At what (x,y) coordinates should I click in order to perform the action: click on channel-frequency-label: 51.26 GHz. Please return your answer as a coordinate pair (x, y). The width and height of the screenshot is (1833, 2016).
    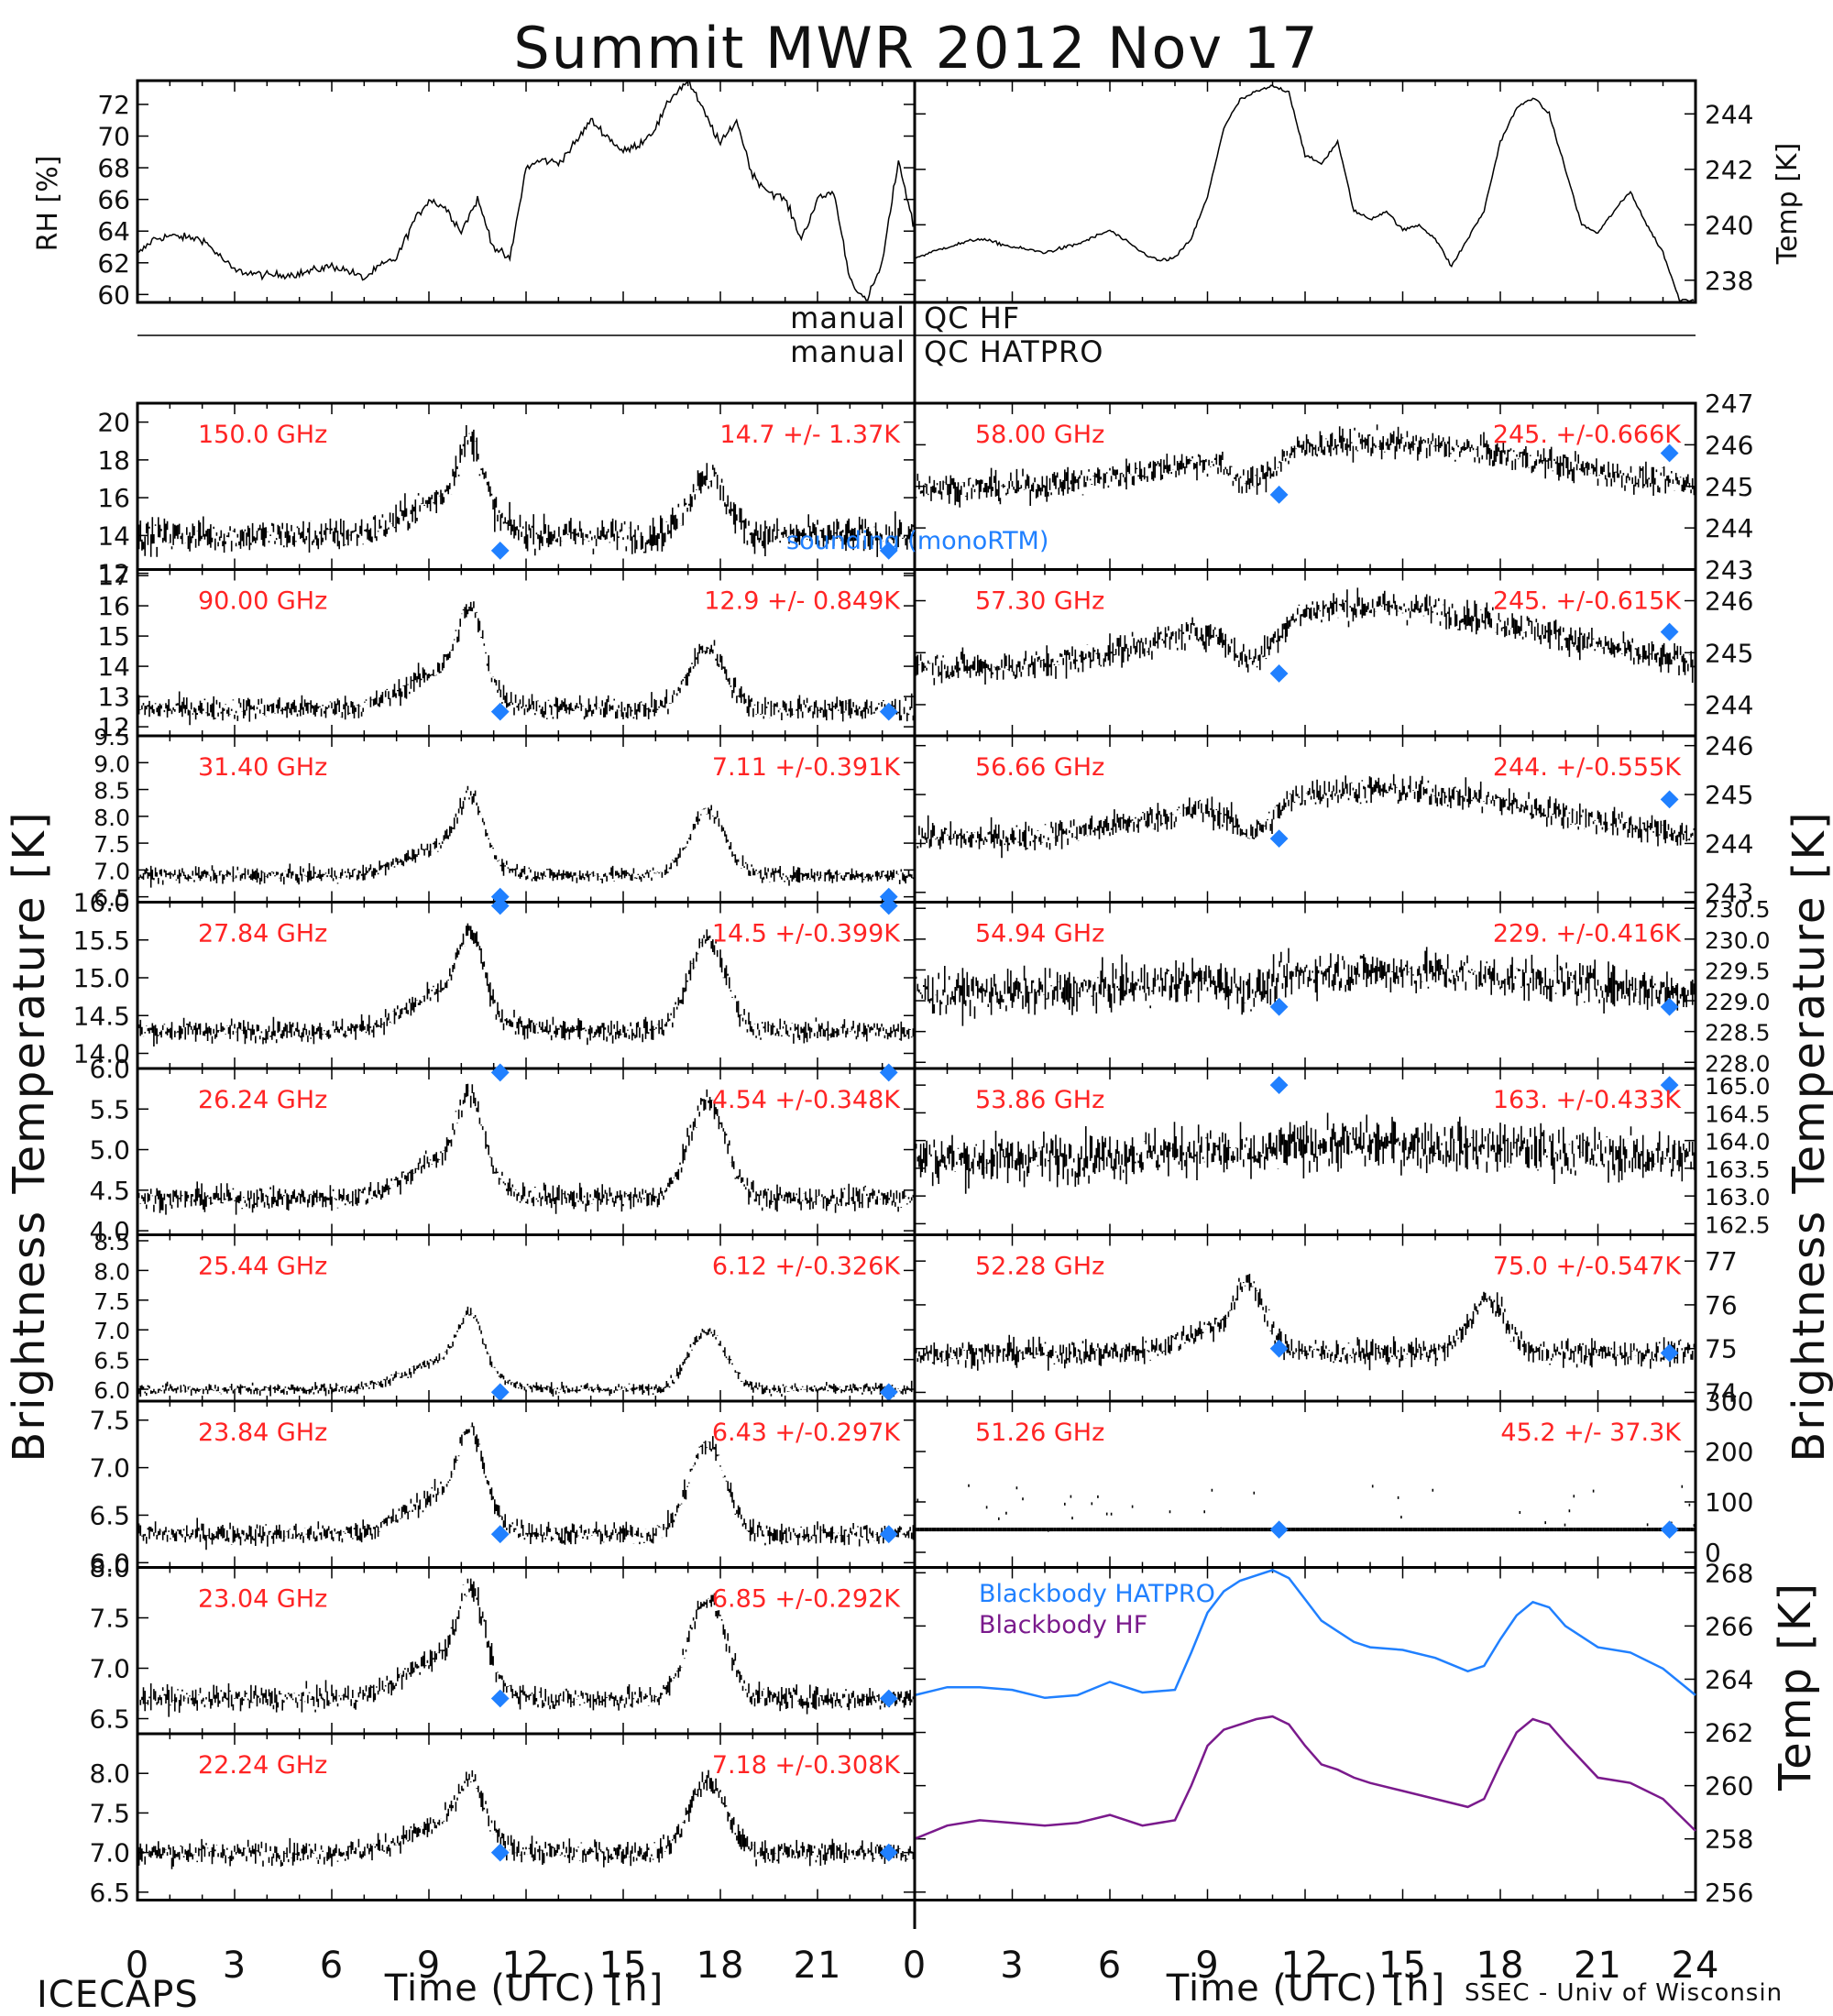
    Looking at the image, I should click on (1039, 1433).